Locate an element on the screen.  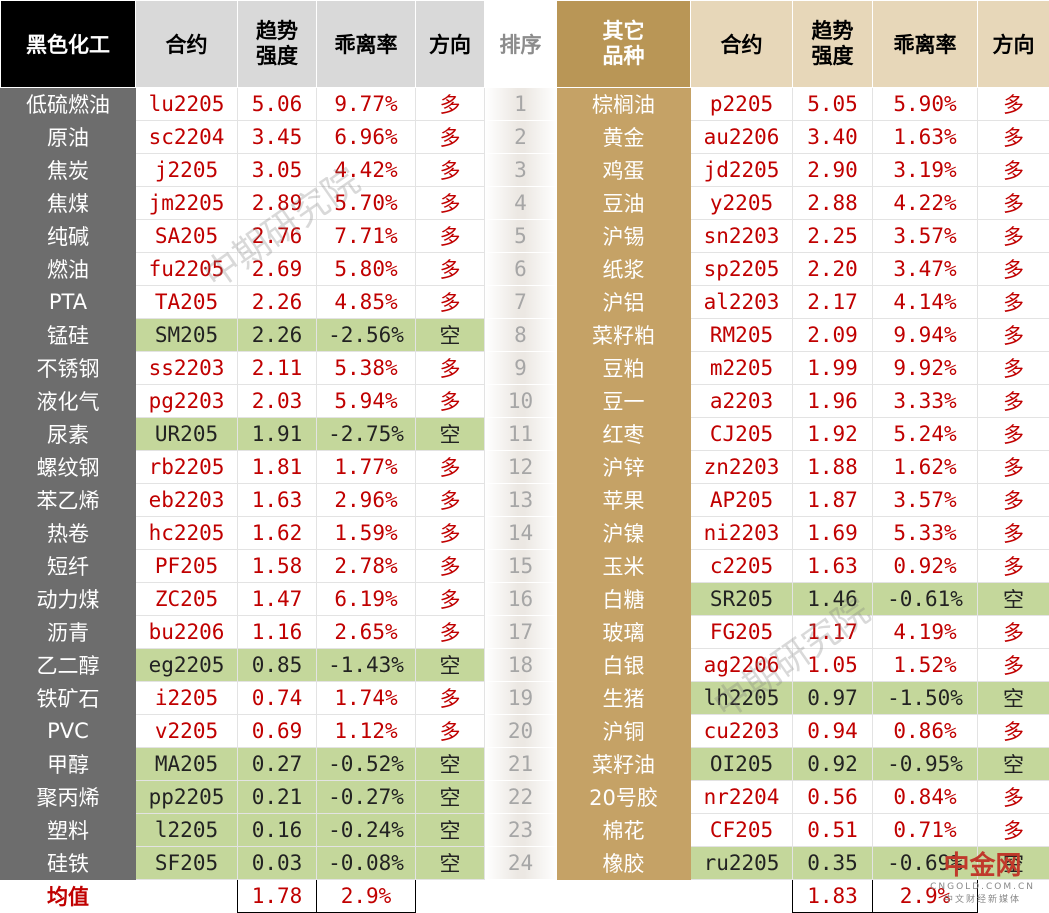
contract: zn2203 is located at coordinates (741, 467).